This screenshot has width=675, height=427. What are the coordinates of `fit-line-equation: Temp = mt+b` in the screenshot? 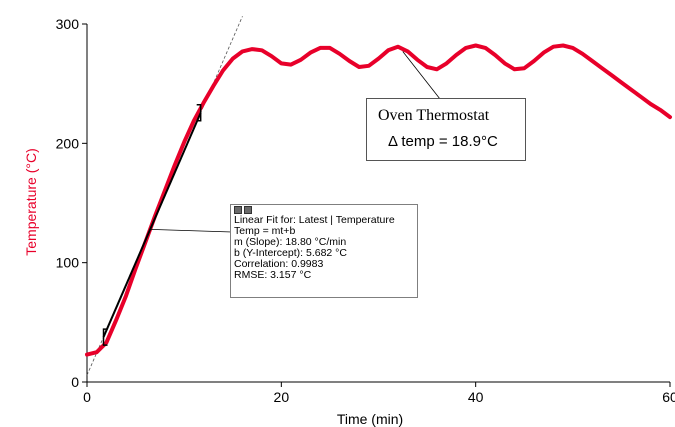 It's located at (265, 231).